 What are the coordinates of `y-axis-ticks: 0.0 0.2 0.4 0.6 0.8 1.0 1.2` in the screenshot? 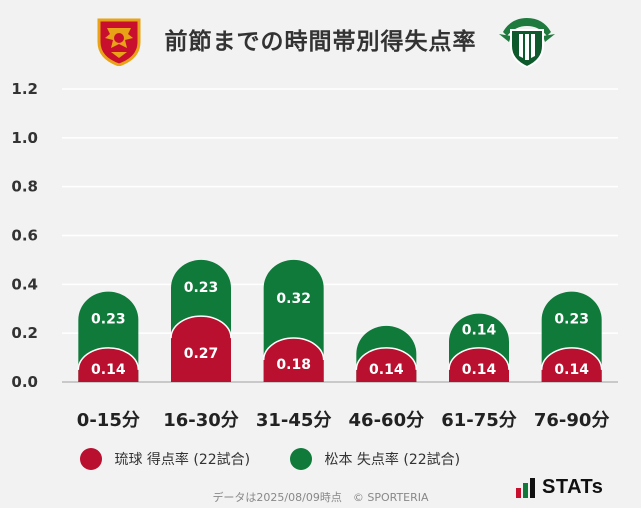 It's located at (24, 235).